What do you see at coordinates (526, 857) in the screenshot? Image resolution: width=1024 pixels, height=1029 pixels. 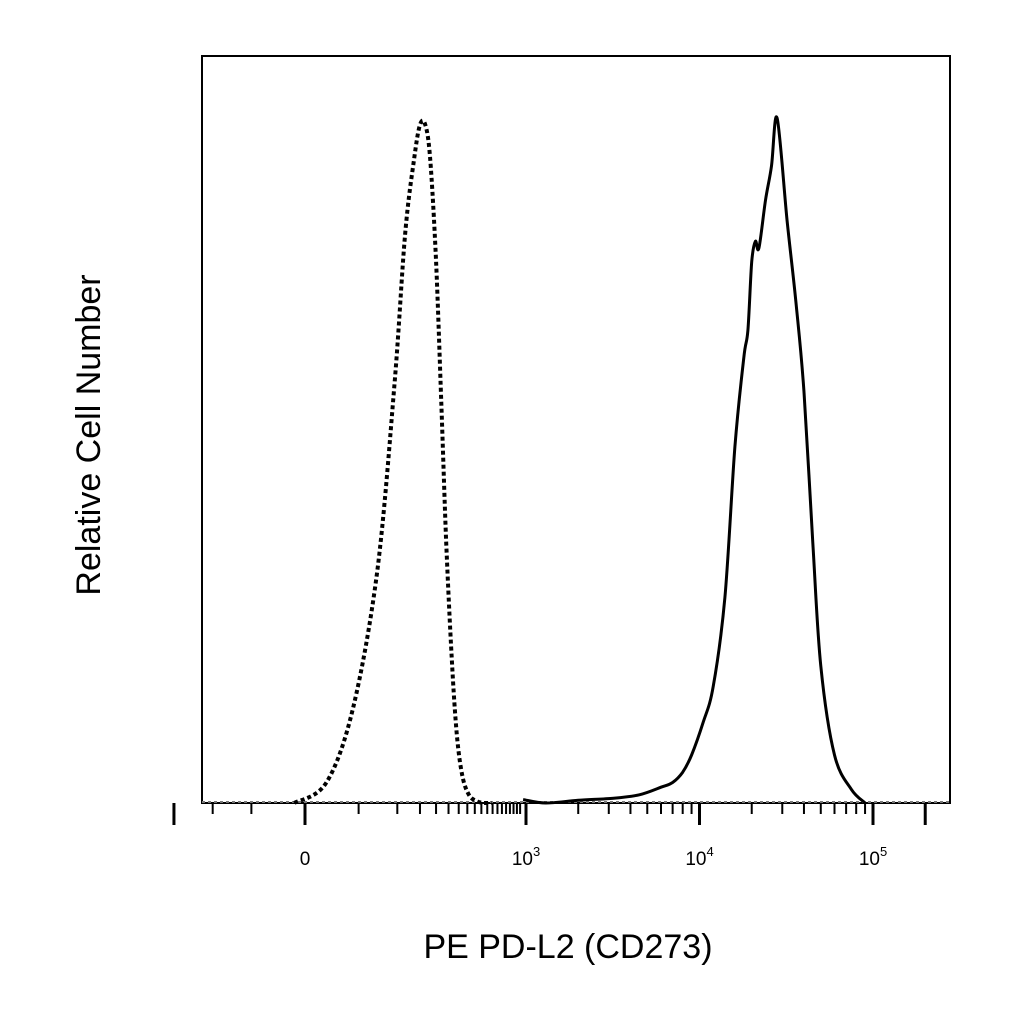 I see `x-tick-label: 10³` at bounding box center [526, 857].